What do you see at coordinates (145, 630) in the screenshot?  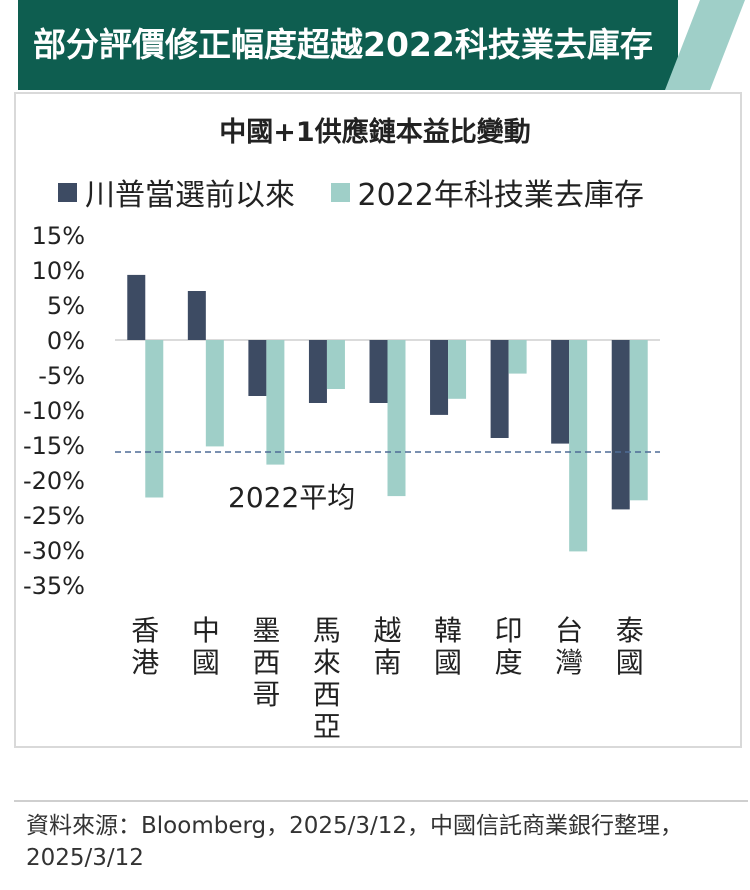 I see `category-label: 香` at bounding box center [145, 630].